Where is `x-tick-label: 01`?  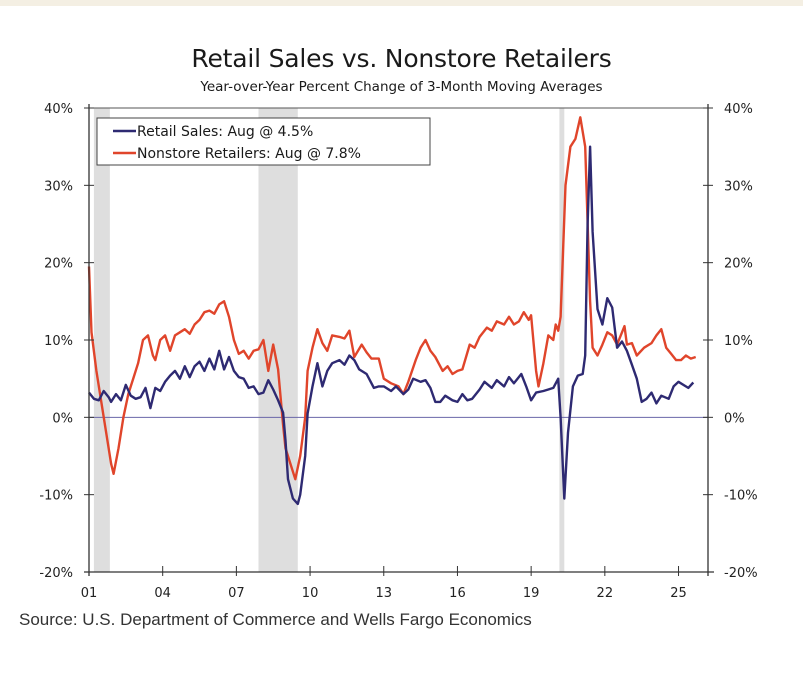
x-tick-label: 01 is located at coordinates (89, 593).